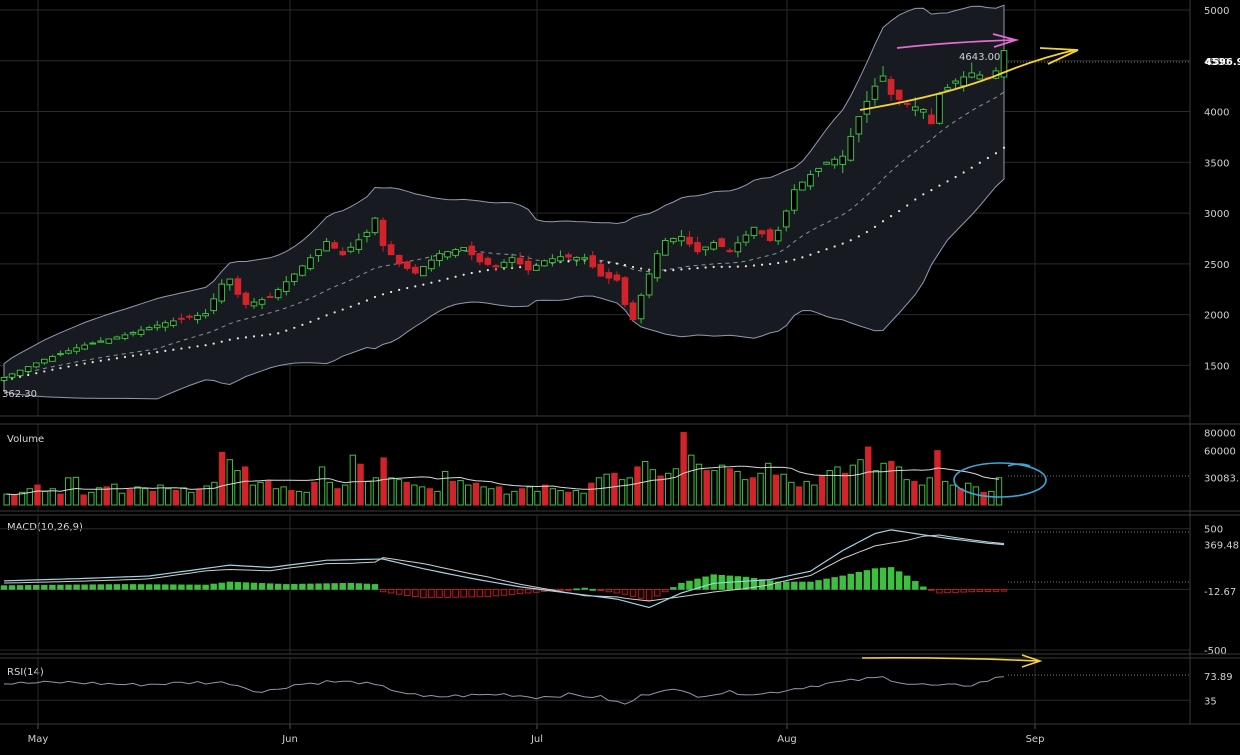 The width and height of the screenshot is (1240, 755). Describe the element at coordinates (504, 690) in the screenshot. I see `rsi-line` at that location.